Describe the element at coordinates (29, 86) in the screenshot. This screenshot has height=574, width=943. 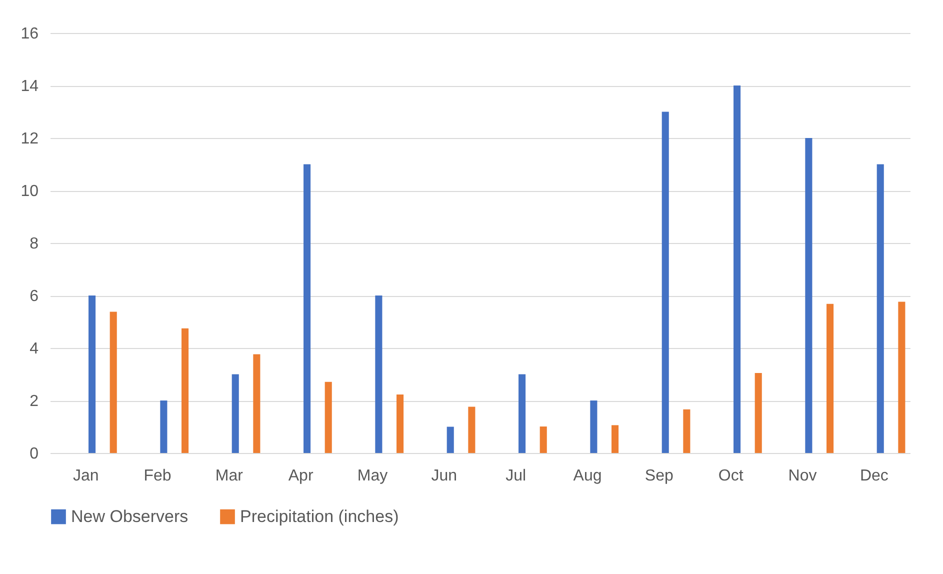
I see `y-tick-label: 14` at that location.